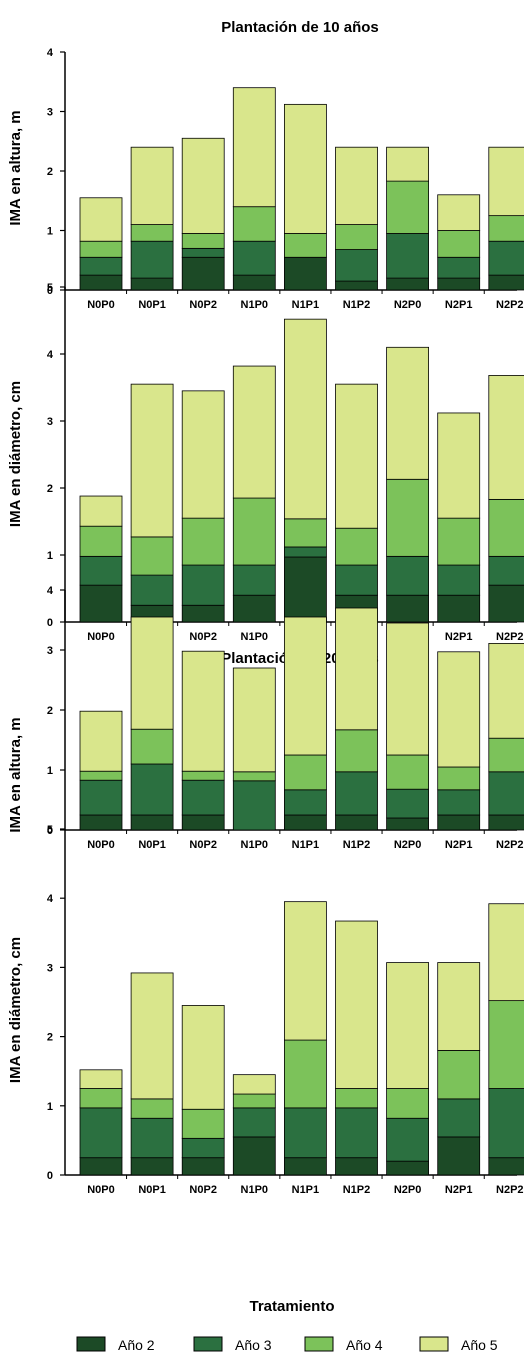  I want to click on panel-title-1: Plantación de 10 años, so click(300, 27).